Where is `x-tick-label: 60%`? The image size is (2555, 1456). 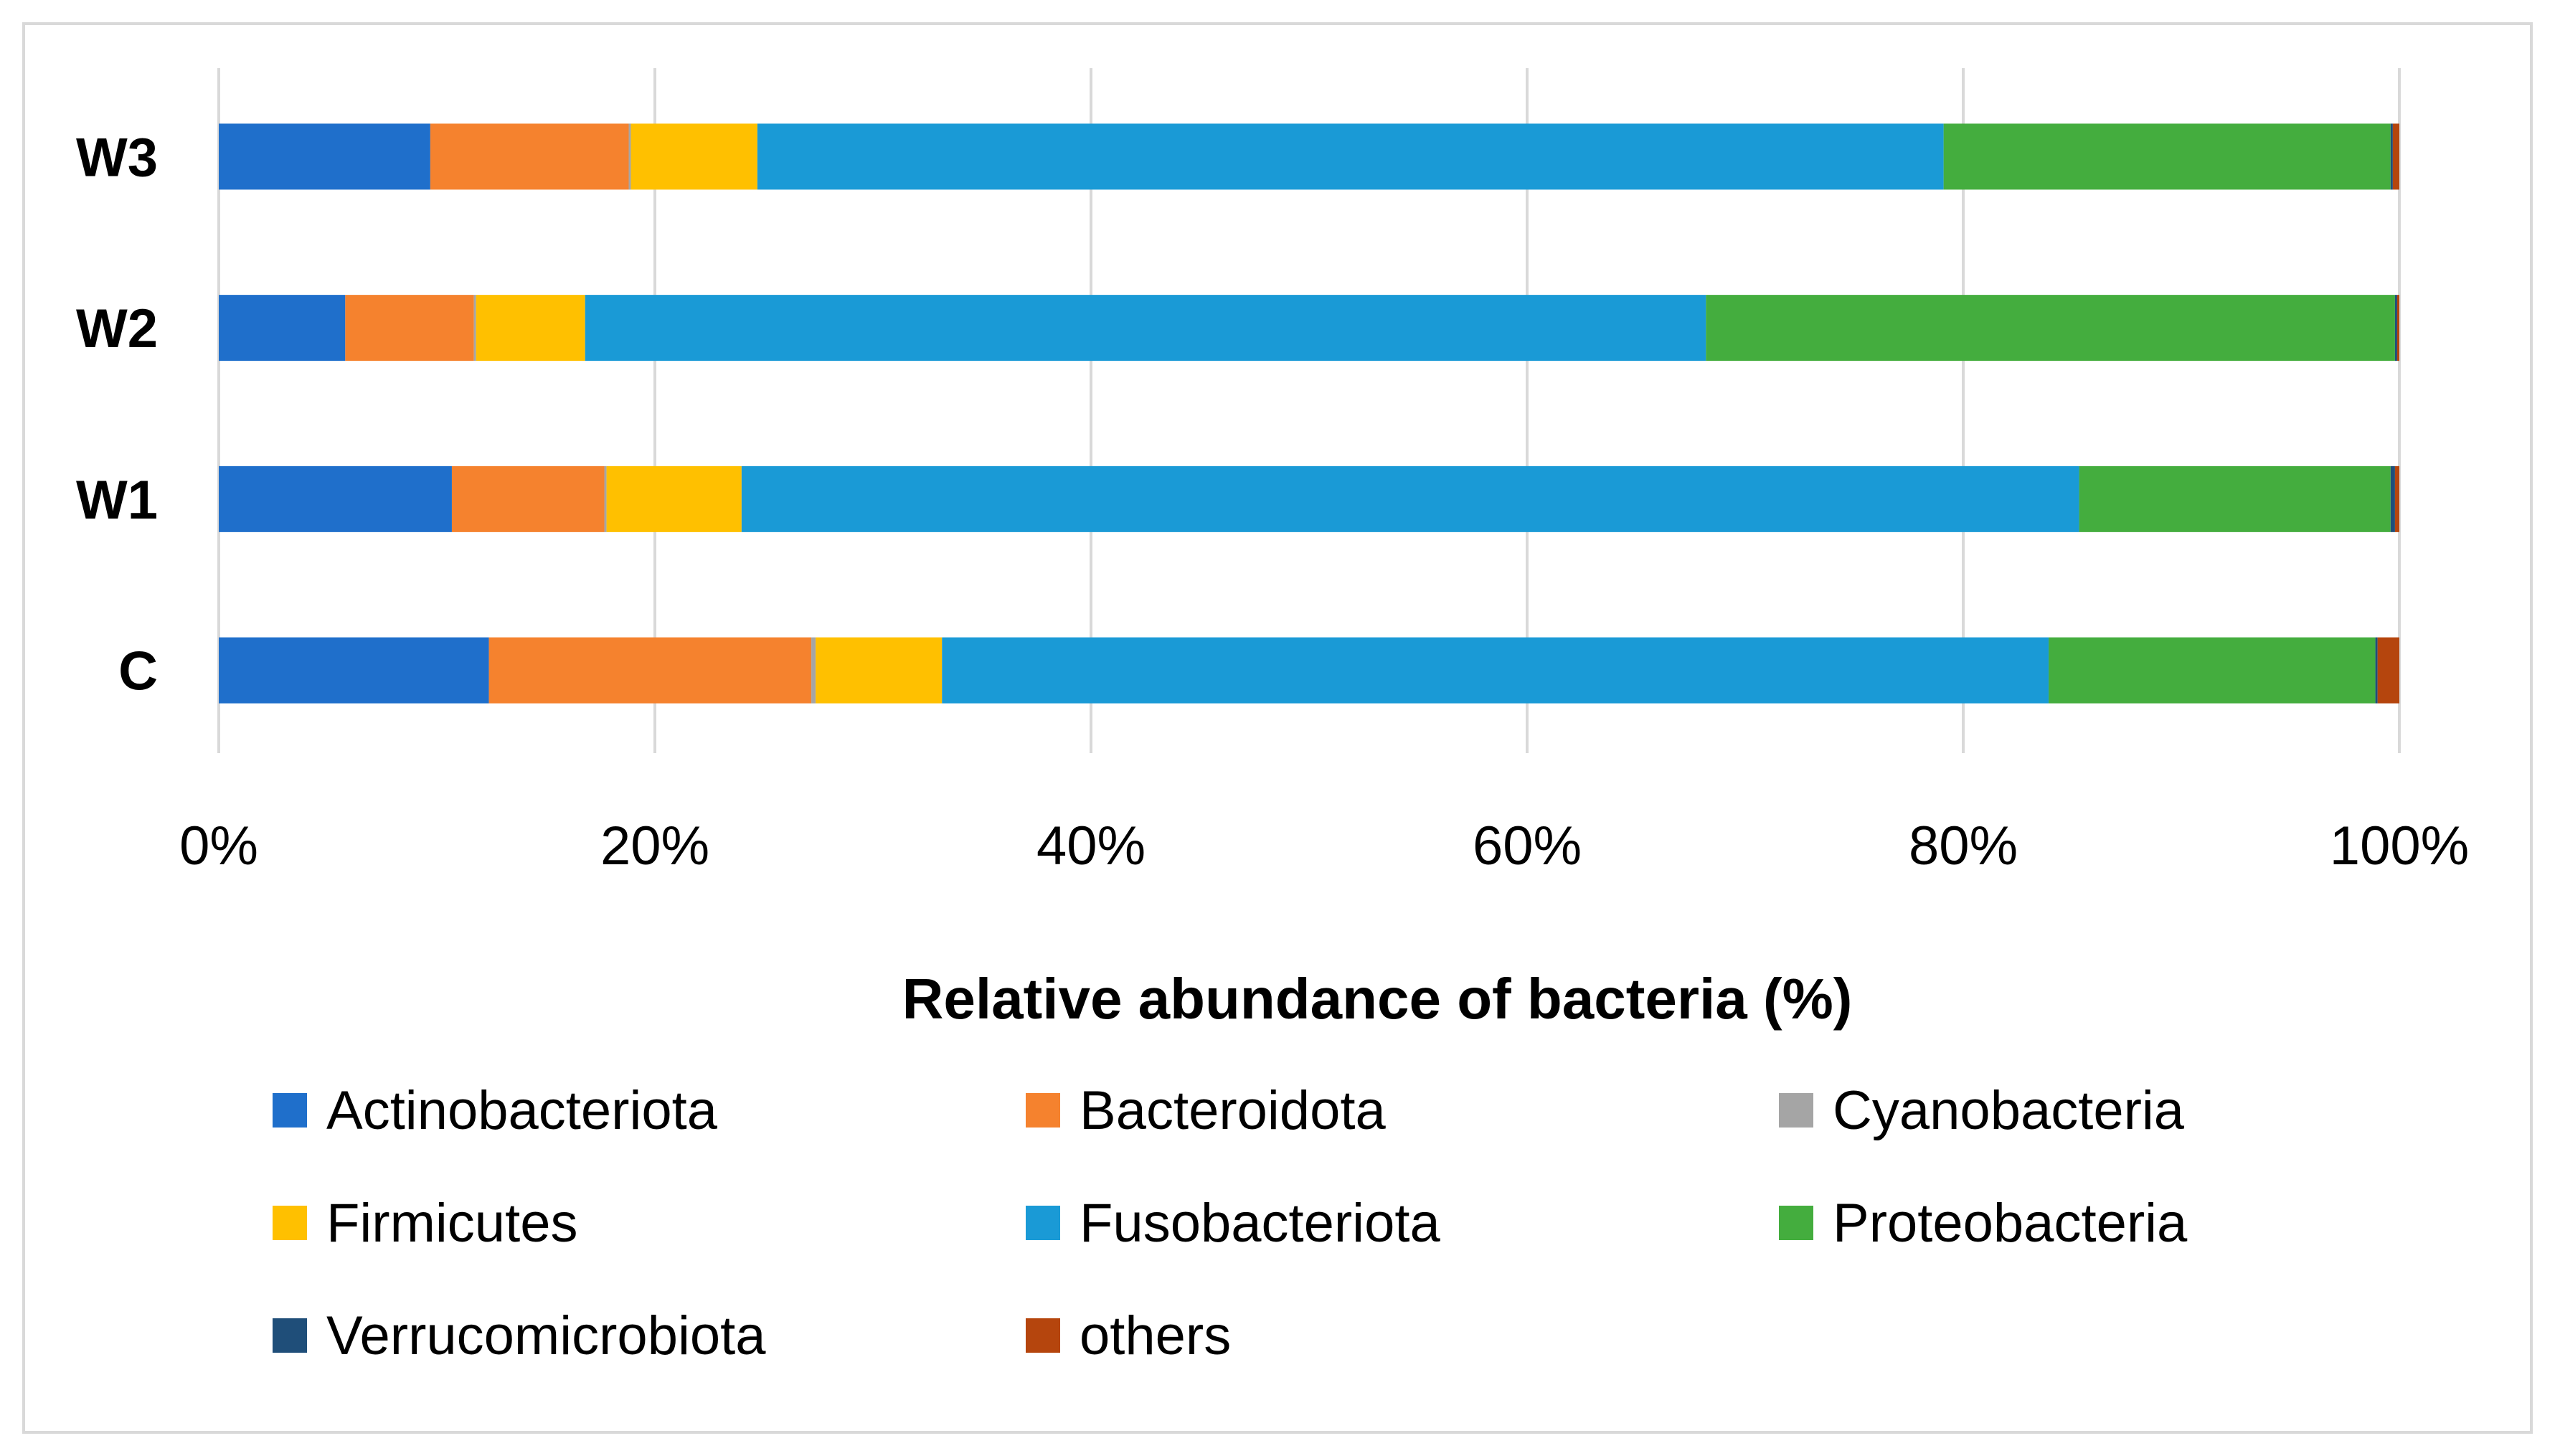
x-tick-label: 60% is located at coordinates (1527, 846).